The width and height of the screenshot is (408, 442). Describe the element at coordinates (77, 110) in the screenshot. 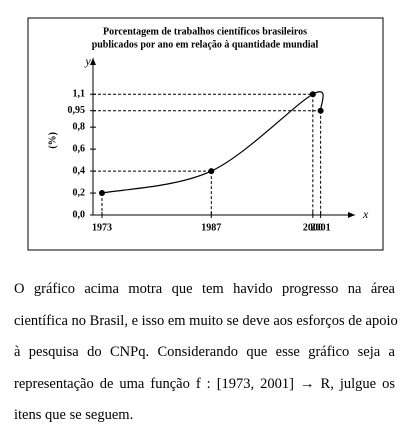

I see `y-tick-label: 0,95` at that location.